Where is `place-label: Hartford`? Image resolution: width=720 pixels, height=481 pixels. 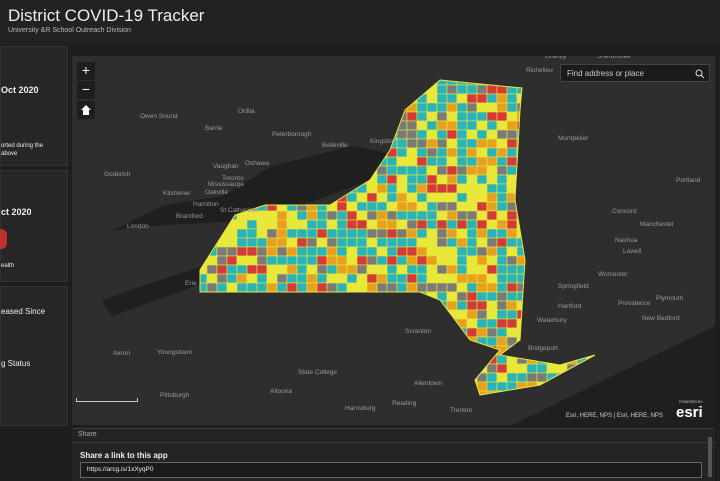
place-label: Hartford is located at coordinates (570, 306).